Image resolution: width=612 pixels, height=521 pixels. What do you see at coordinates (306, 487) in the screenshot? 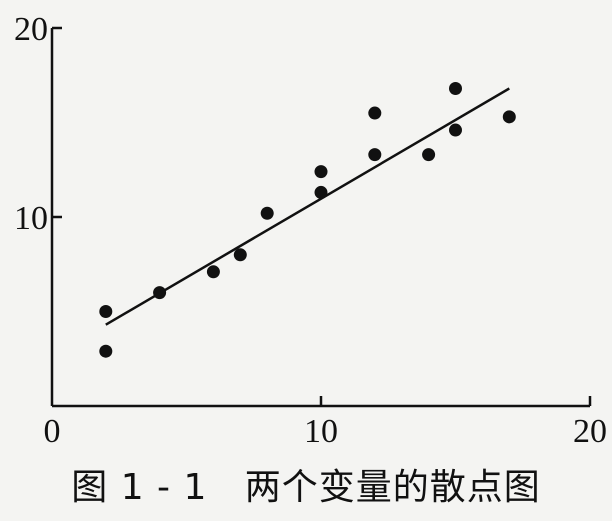
I see `figure-caption: 图 1 - 1 两个变量的散点图` at bounding box center [306, 487].